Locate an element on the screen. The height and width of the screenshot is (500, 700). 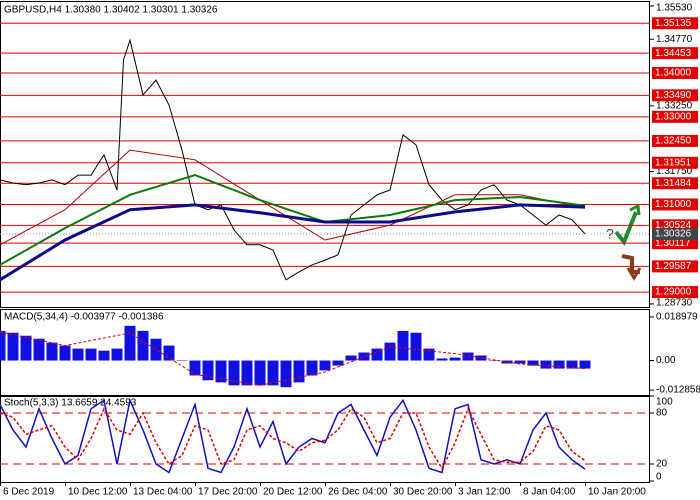
level-label: 1.33490 is located at coordinates (673, 95).